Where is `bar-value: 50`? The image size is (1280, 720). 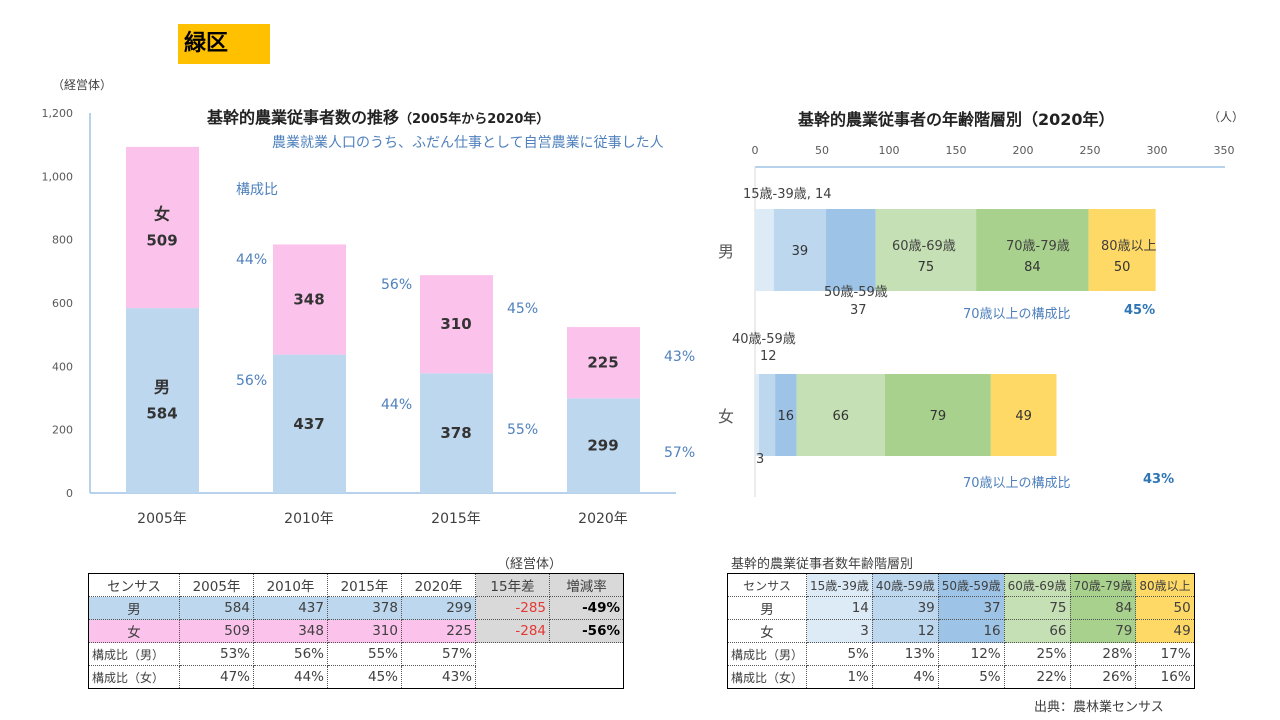
bar-value: 50 is located at coordinates (1122, 267).